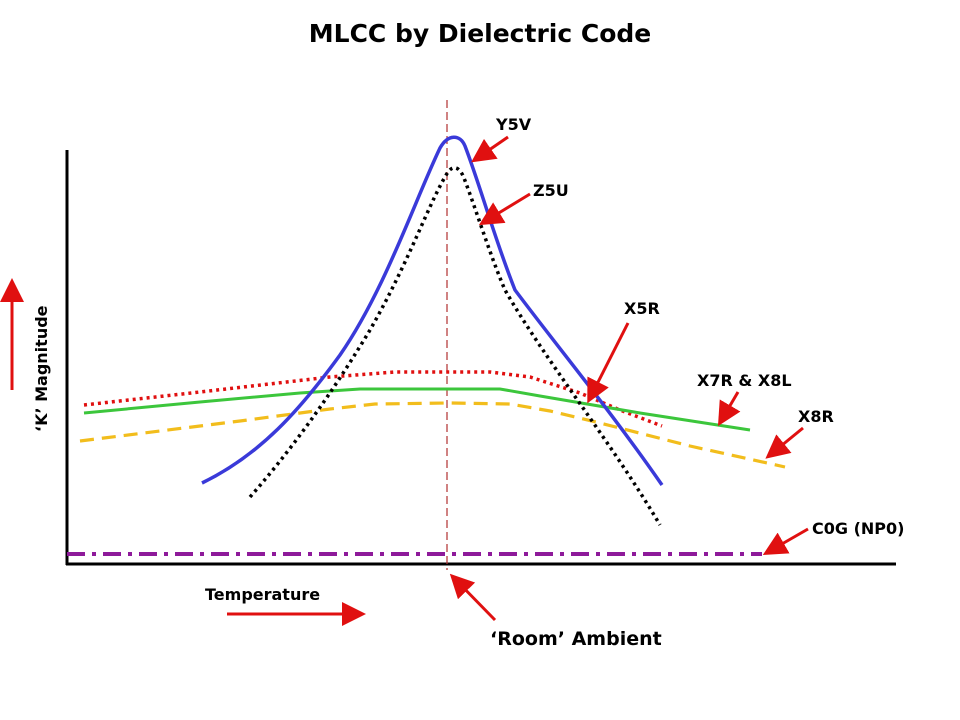 Image resolution: width=960 pixels, height=720 pixels. What do you see at coordinates (608, 363) in the screenshot?
I see `arrow-x5r` at bounding box center [608, 363].